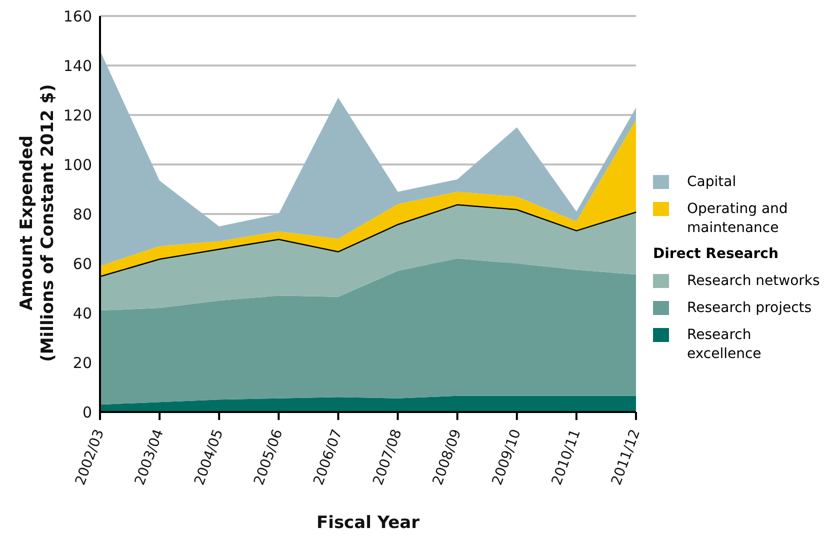  What do you see at coordinates (82, 363) in the screenshot?
I see `y-tick-label: 20` at bounding box center [82, 363].